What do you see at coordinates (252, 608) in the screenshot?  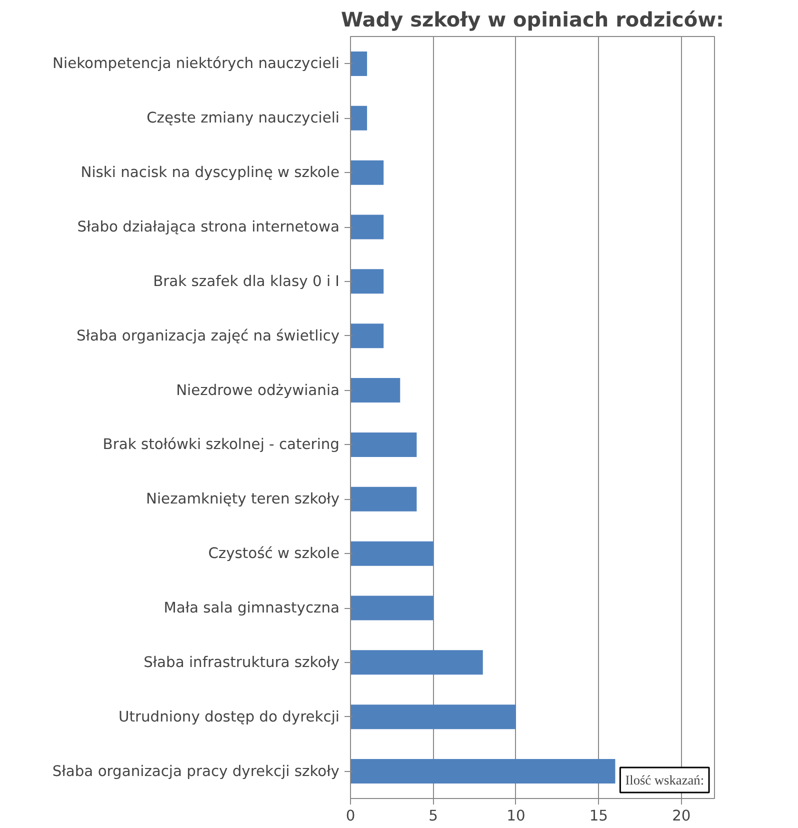 I see `y-tick-label: Mała sala gimnastyczna` at bounding box center [252, 608].